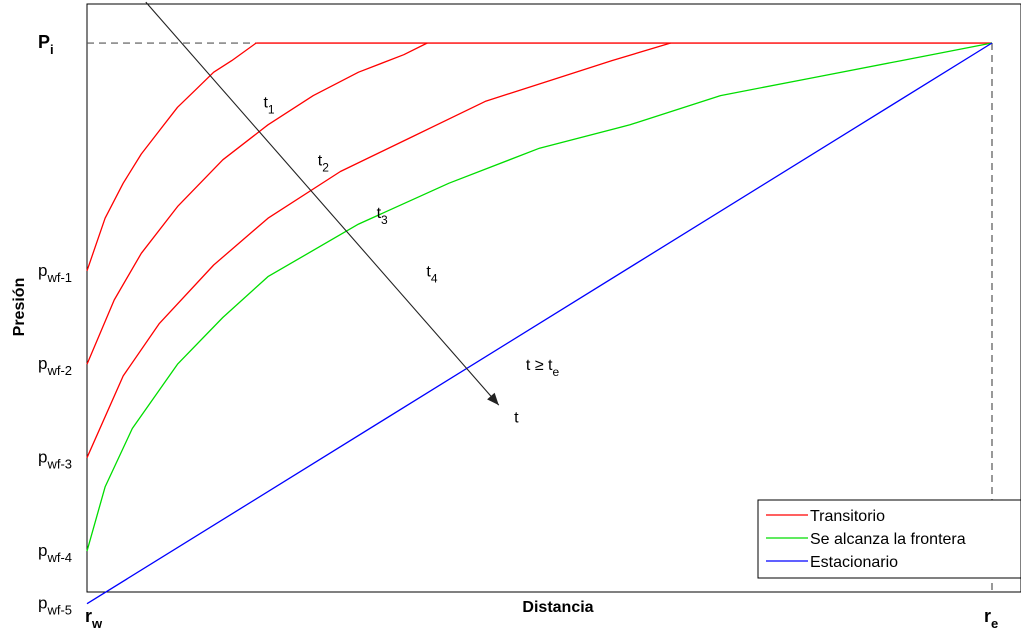 Image resolution: width=1021 pixels, height=636 pixels. Describe the element at coordinates (59, 464) in the screenshot. I see `y-tick-label-3-sub: wf-3` at that location.